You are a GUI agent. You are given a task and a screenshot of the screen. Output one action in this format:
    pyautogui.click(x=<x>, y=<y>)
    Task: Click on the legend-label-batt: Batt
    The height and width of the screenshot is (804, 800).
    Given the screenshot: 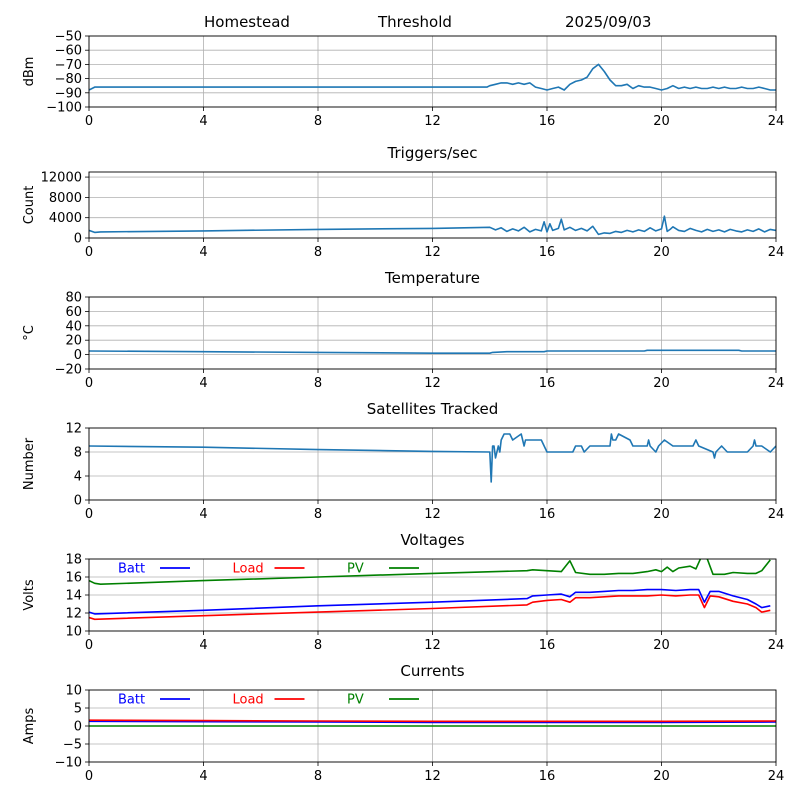 What is the action you would take?
    pyautogui.click(x=131, y=569)
    